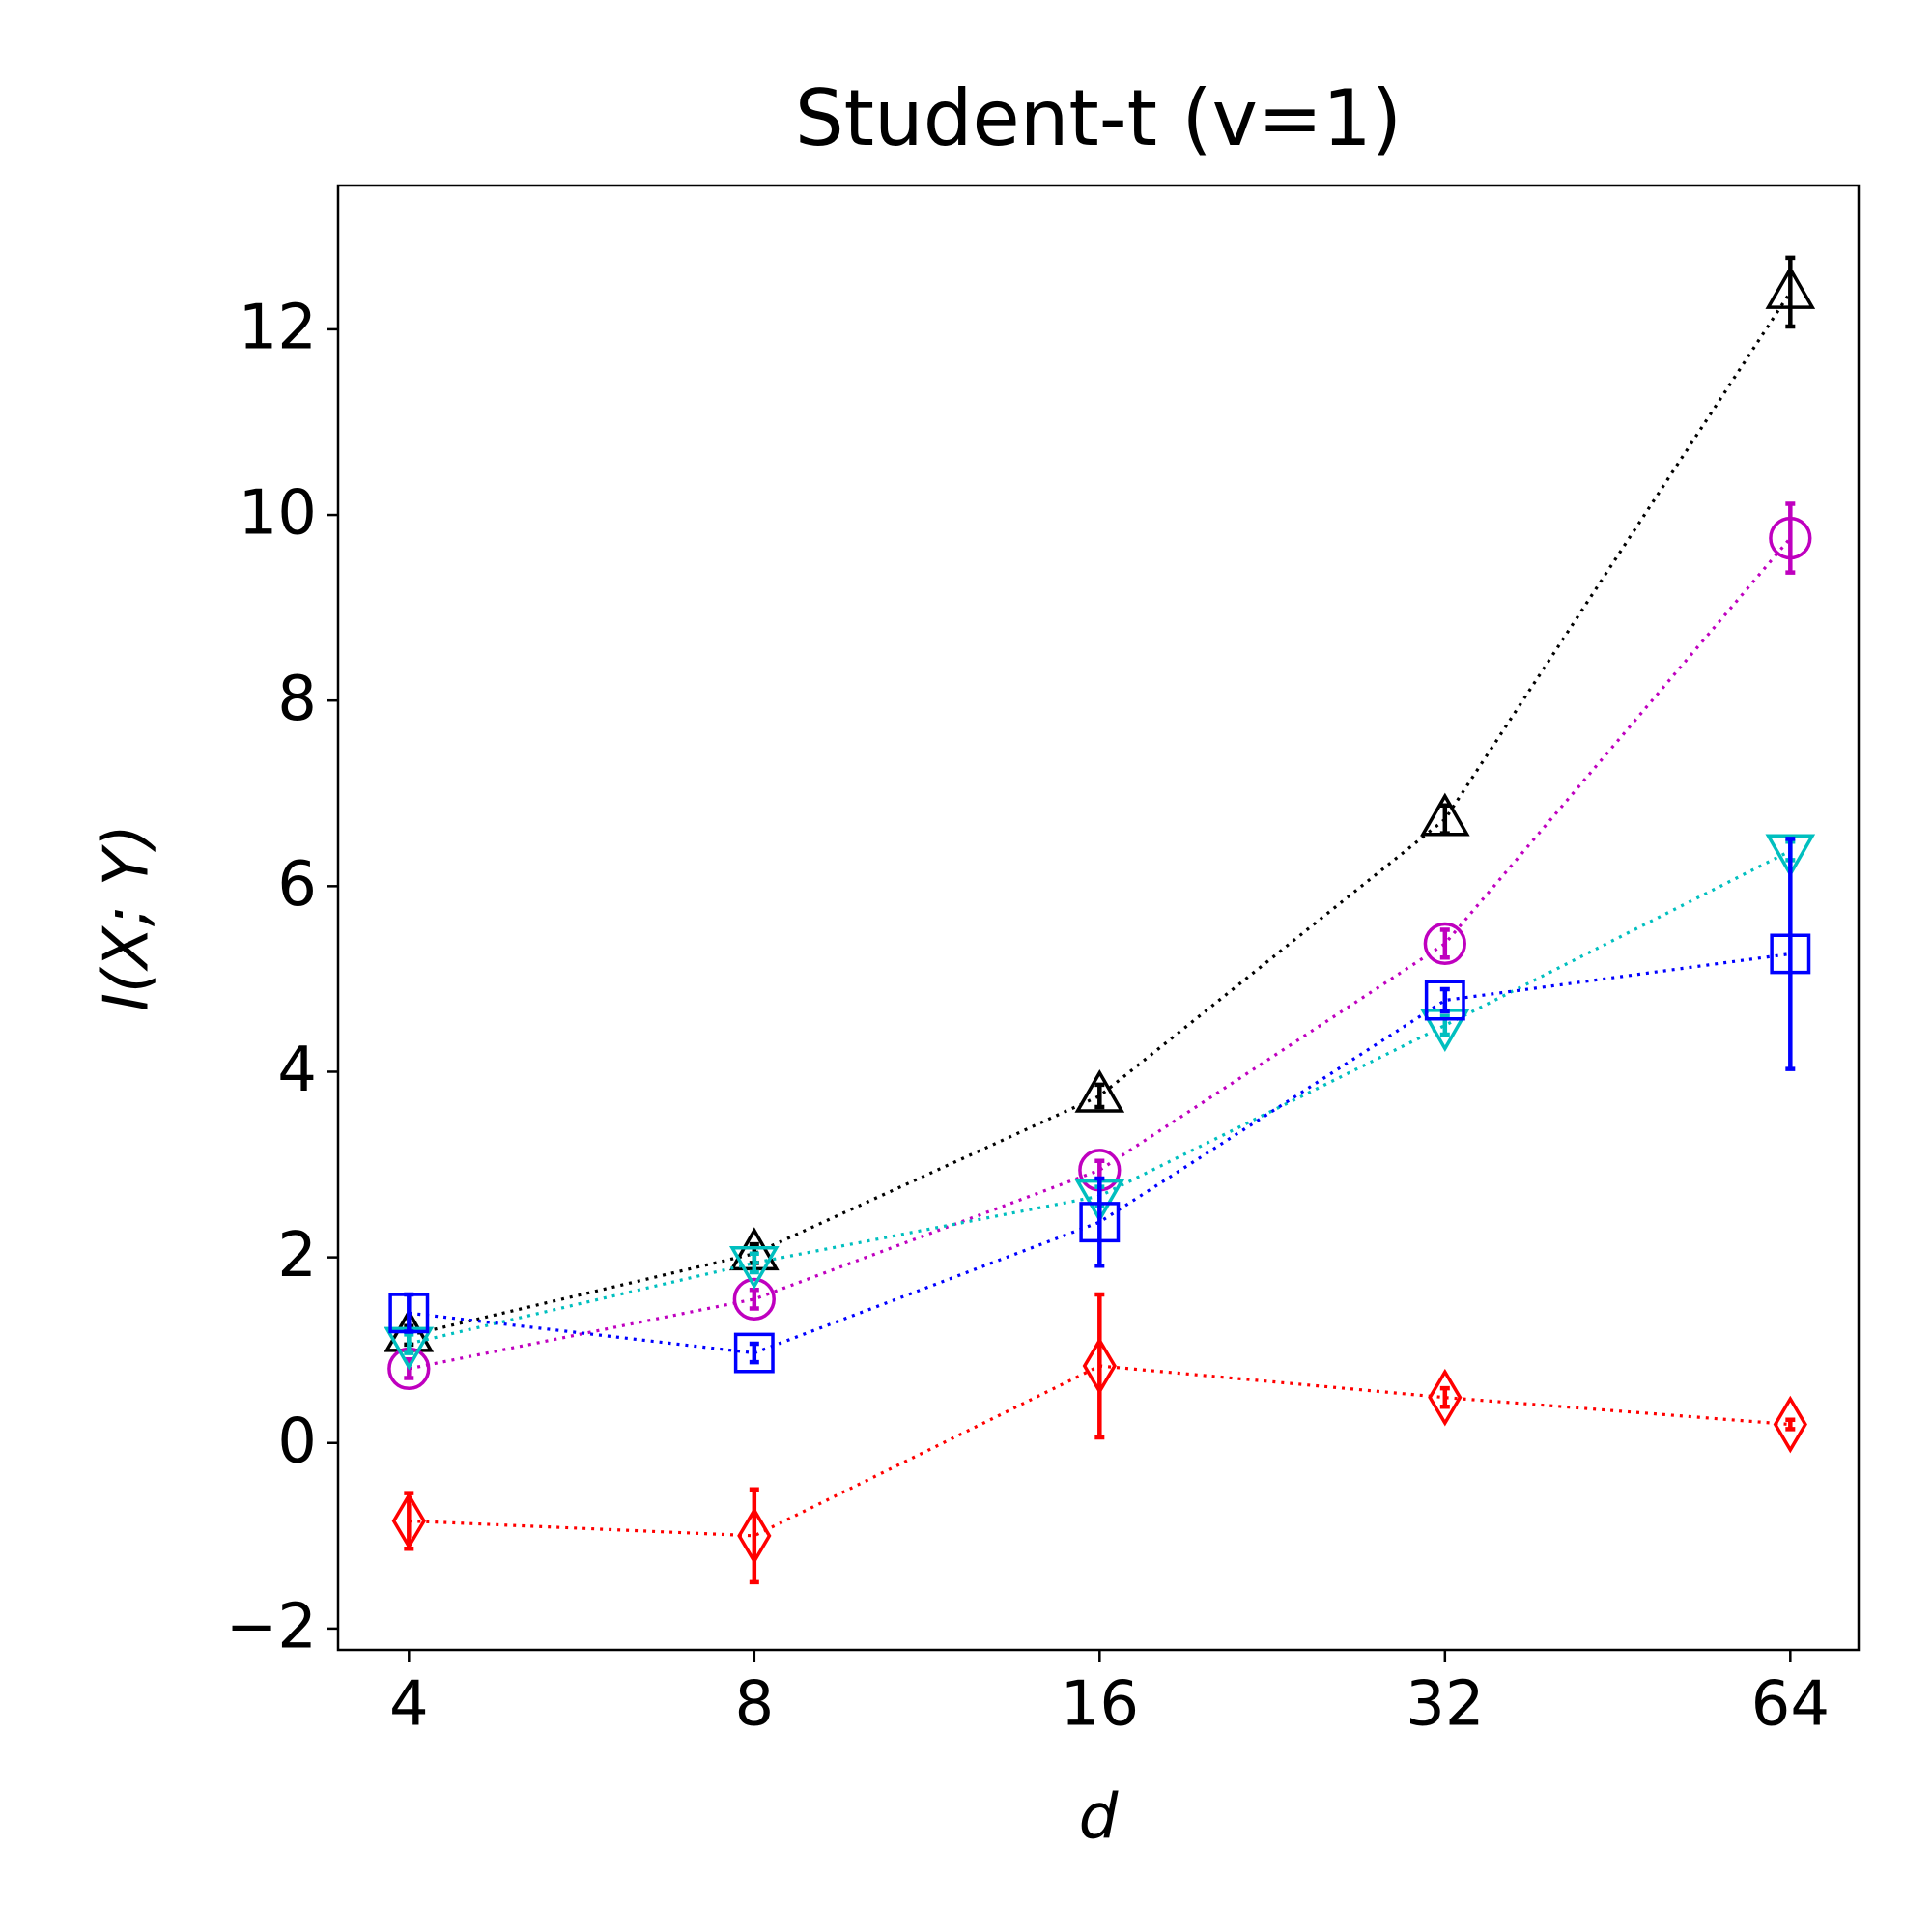 The width and height of the screenshot is (1932, 1932). What do you see at coordinates (297, 1441) in the screenshot?
I see `y-tick-label: 0` at bounding box center [297, 1441].